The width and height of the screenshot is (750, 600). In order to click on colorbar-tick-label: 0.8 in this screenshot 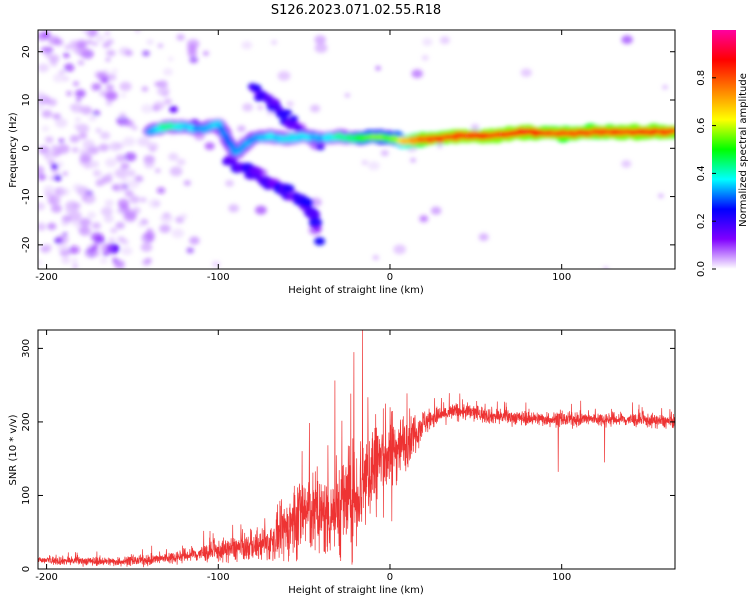, I will do `click(701, 78)`.